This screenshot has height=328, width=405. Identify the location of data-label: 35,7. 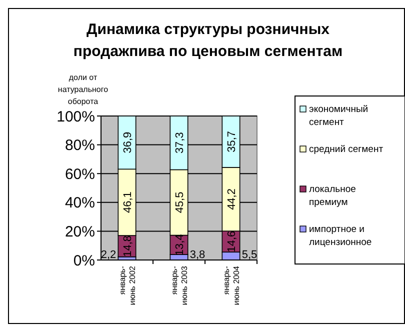
(232, 141).